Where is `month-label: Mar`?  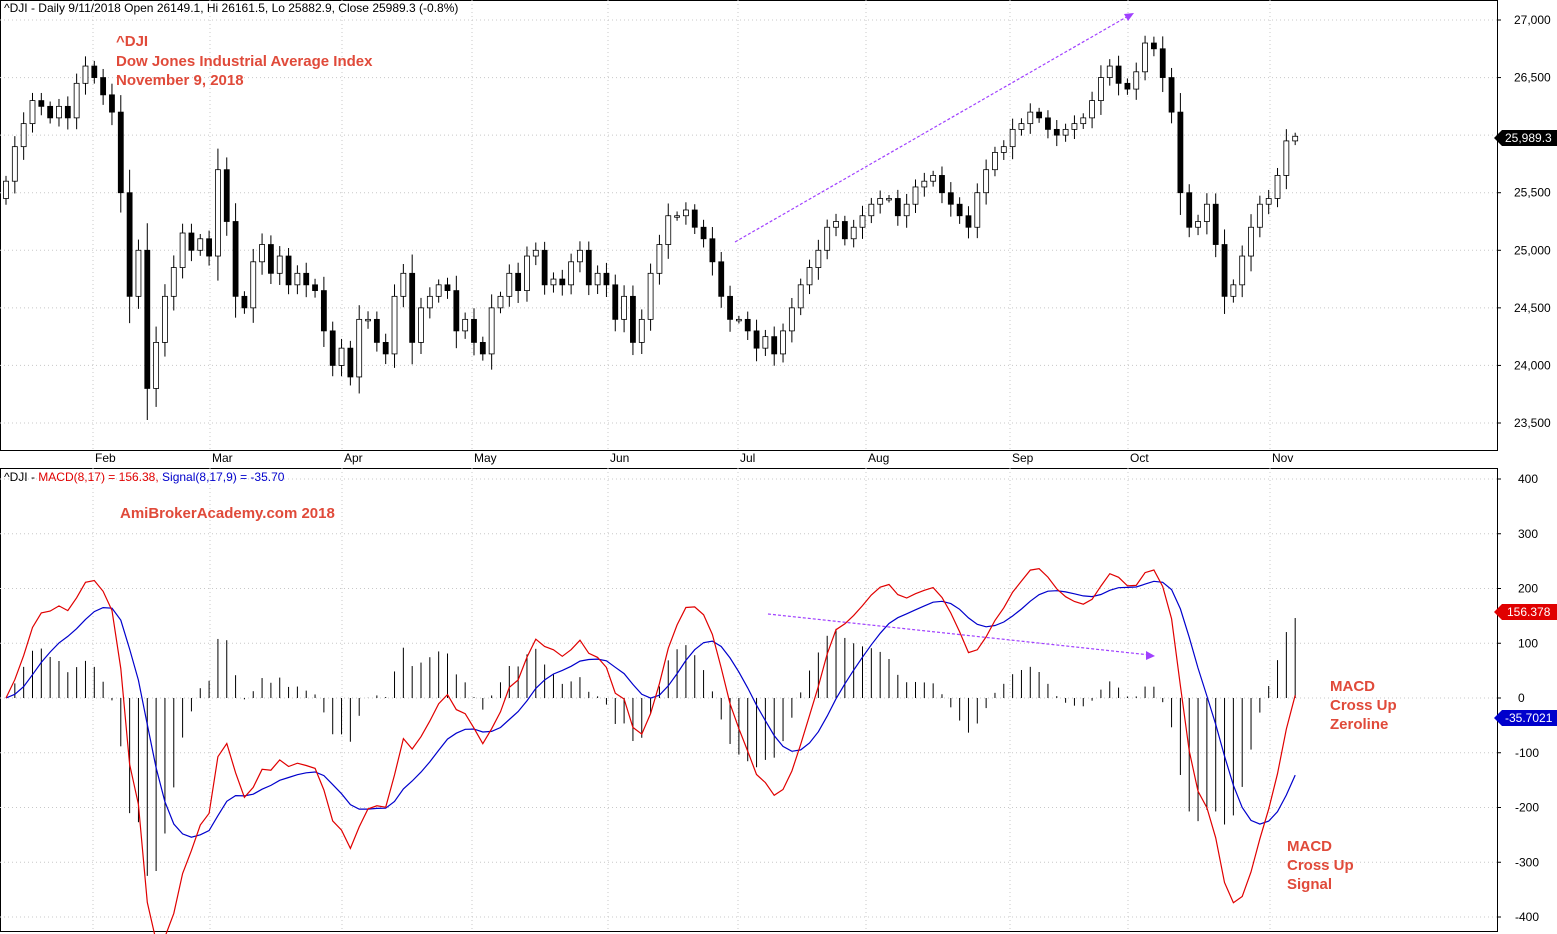
month-label: Mar is located at coordinates (222, 458).